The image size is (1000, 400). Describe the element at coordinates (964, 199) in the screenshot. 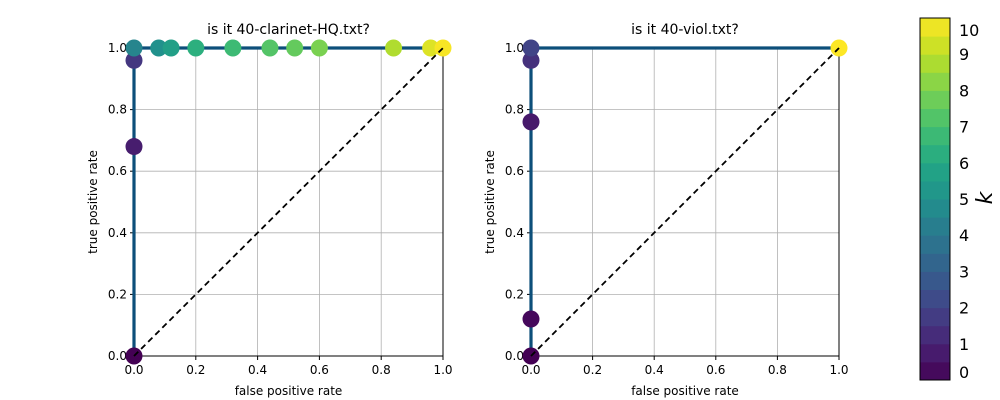

I see `colorbar-tick-label: 5` at that location.